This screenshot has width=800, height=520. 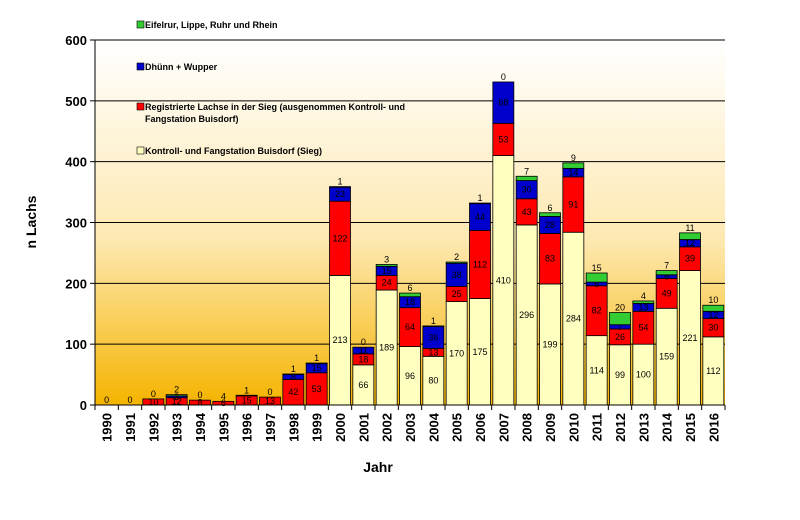 I want to click on data-label-1993-series-1: 12, so click(x=177, y=401).